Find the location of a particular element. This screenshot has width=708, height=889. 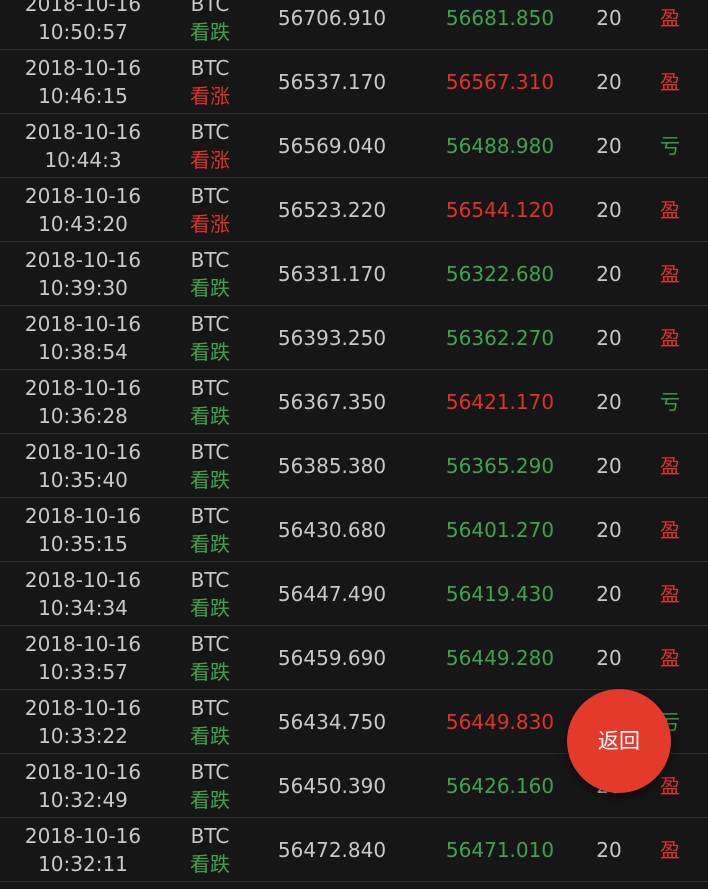

trade-time: 2018-10-16 10:32:49 is located at coordinates (83, 786).